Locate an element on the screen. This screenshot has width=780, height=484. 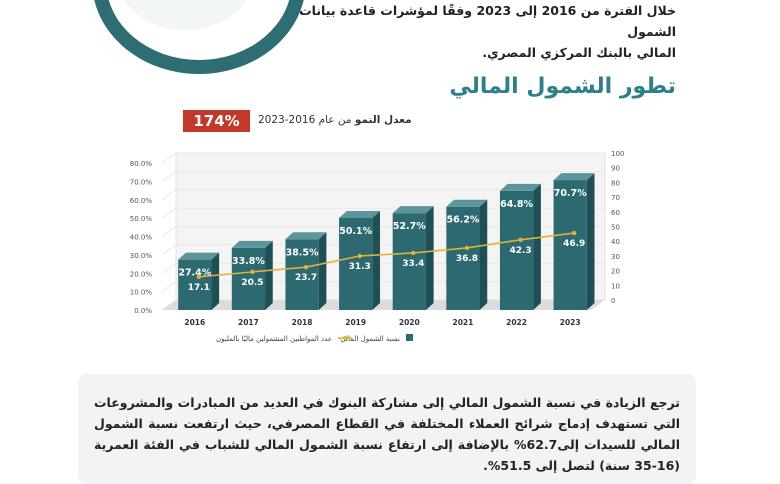
right-axis-tick-label: 60 is located at coordinates (615, 213).